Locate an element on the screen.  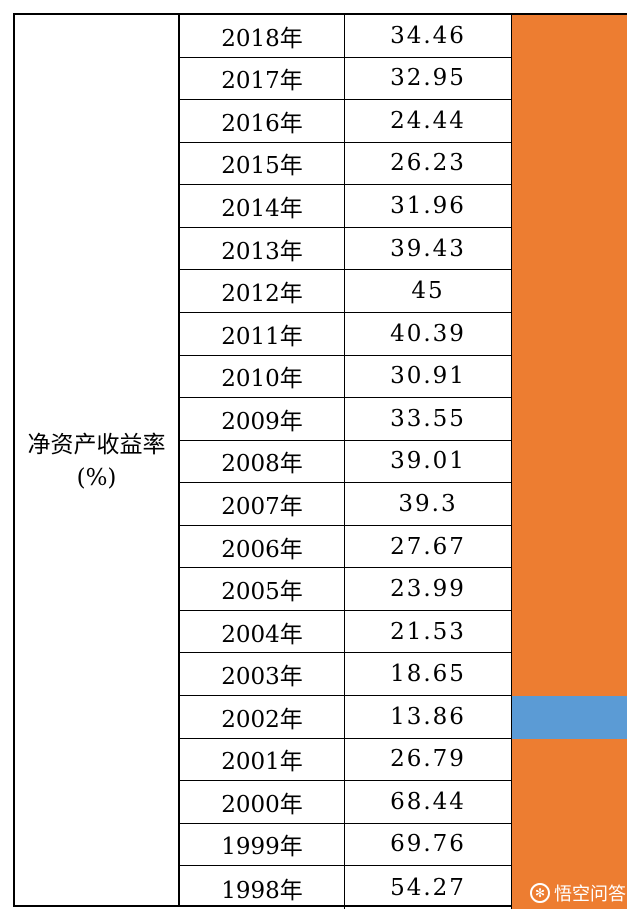
value-cell: 45 is located at coordinates (428, 291).